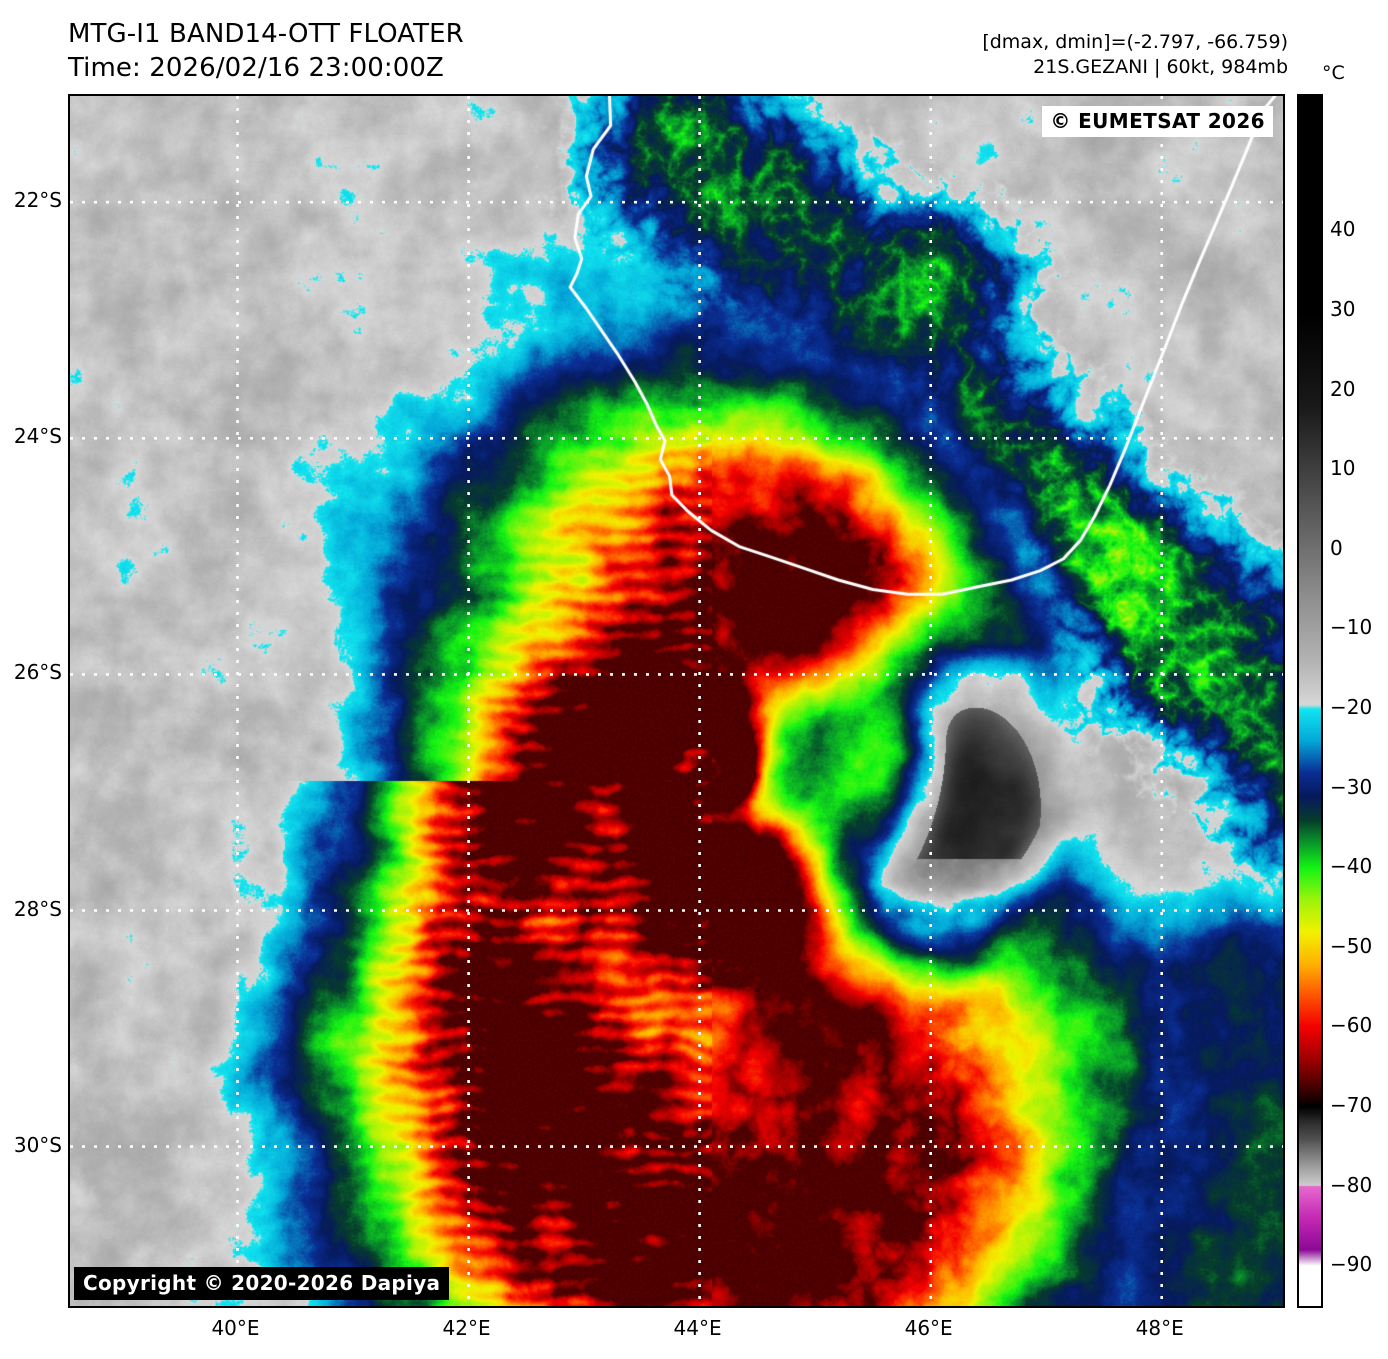 Image resolution: width=1388 pixels, height=1359 pixels. I want to click on timestamp-line: Time: 2026/02/16 23:00:00Z, so click(256, 67).